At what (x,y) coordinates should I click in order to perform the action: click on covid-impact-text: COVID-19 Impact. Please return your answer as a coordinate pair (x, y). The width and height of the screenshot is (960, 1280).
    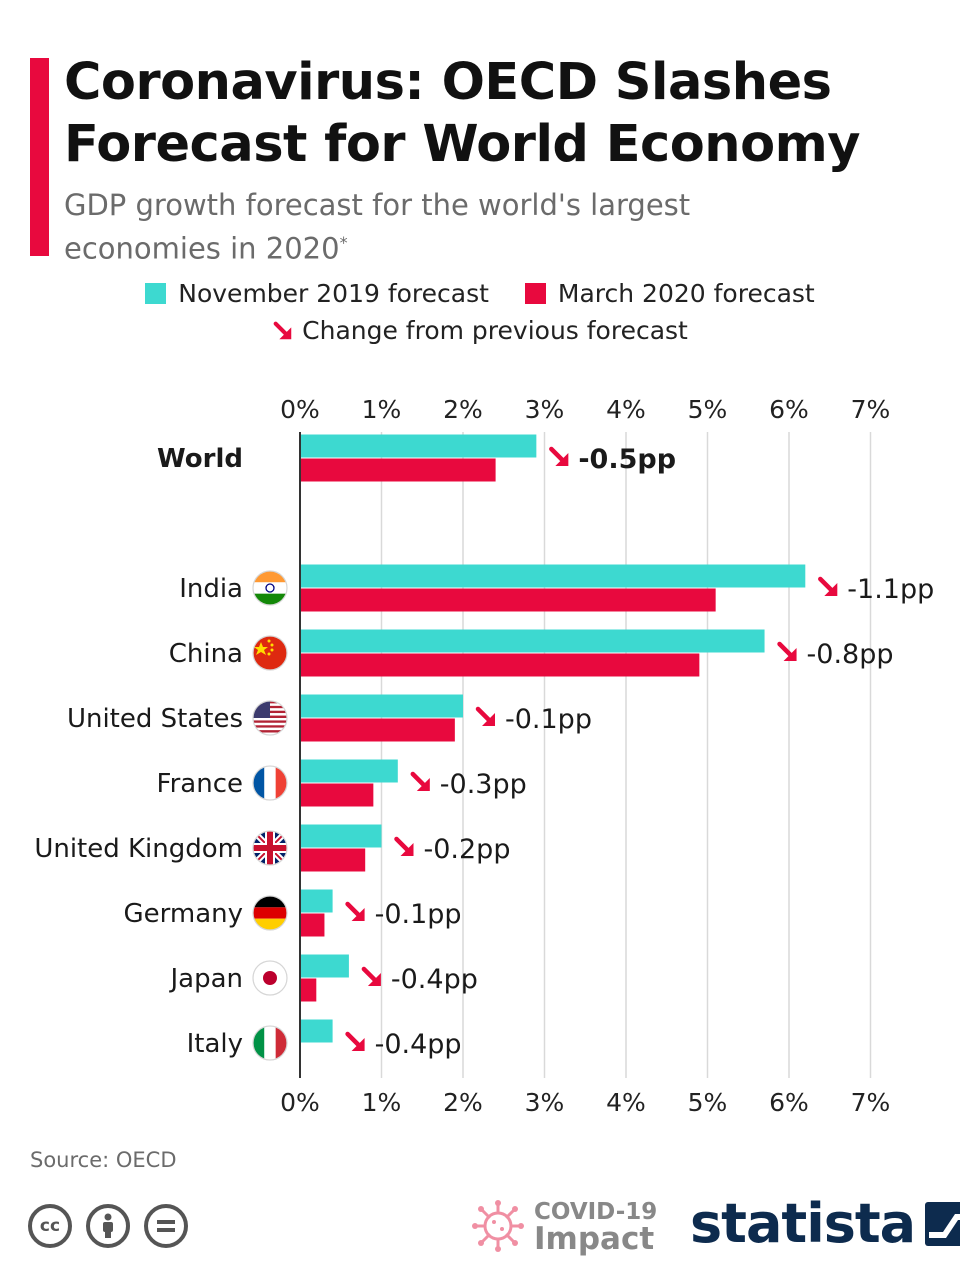
    Looking at the image, I should click on (596, 1228).